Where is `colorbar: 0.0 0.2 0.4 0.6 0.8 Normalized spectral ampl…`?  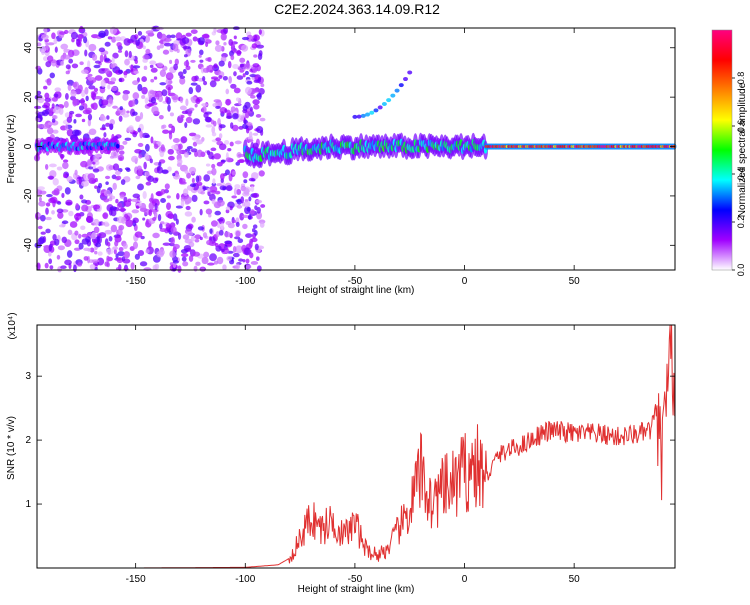
colorbar: 0.0 0.2 0.4 0.6 0.8 Normalized spectral ampl… is located at coordinates (729, 152).